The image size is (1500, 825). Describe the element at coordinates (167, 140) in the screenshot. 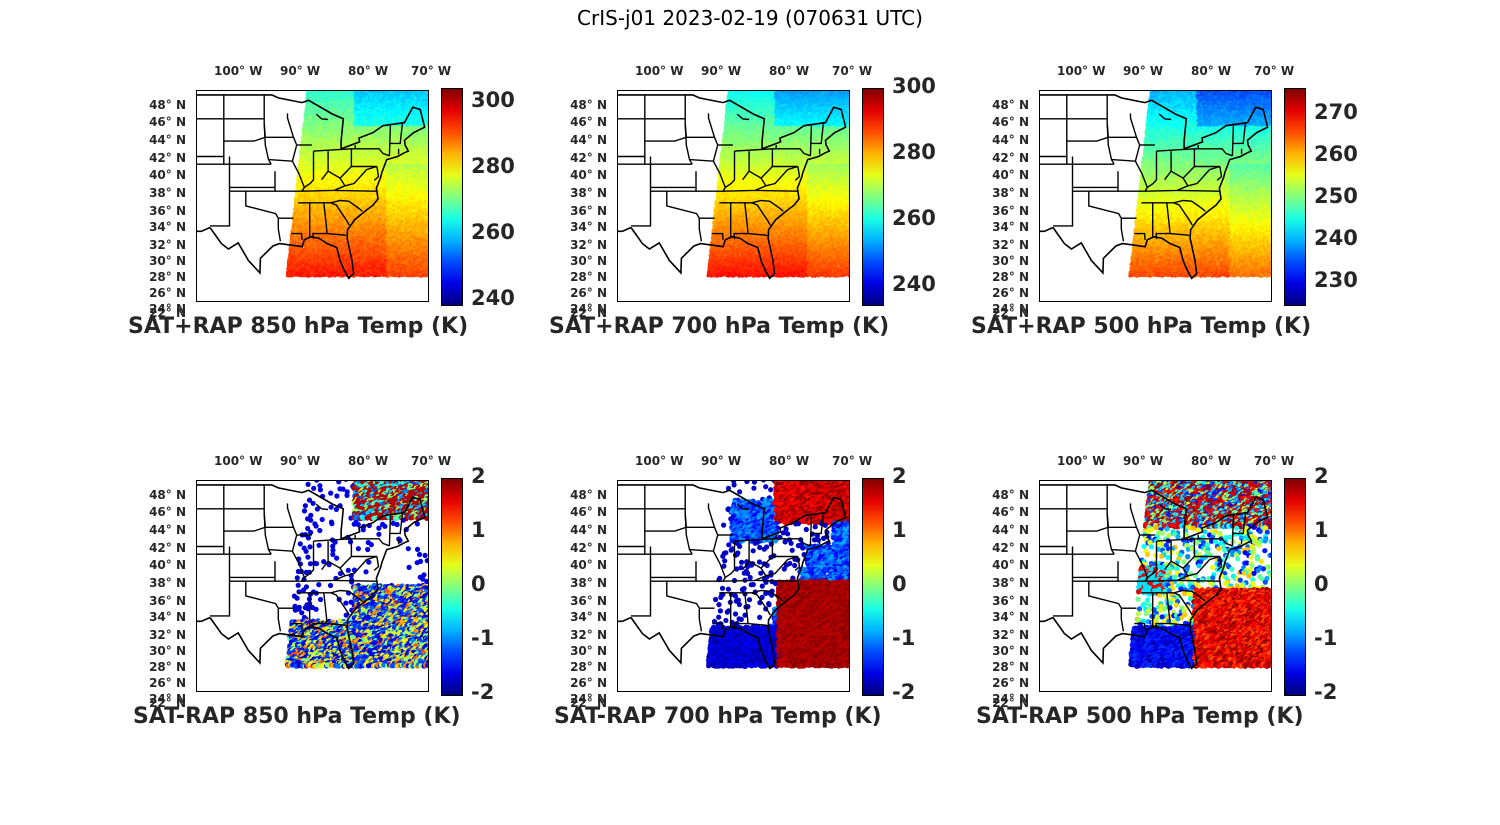

I see `latitude-tick-label: 44° N` at that location.